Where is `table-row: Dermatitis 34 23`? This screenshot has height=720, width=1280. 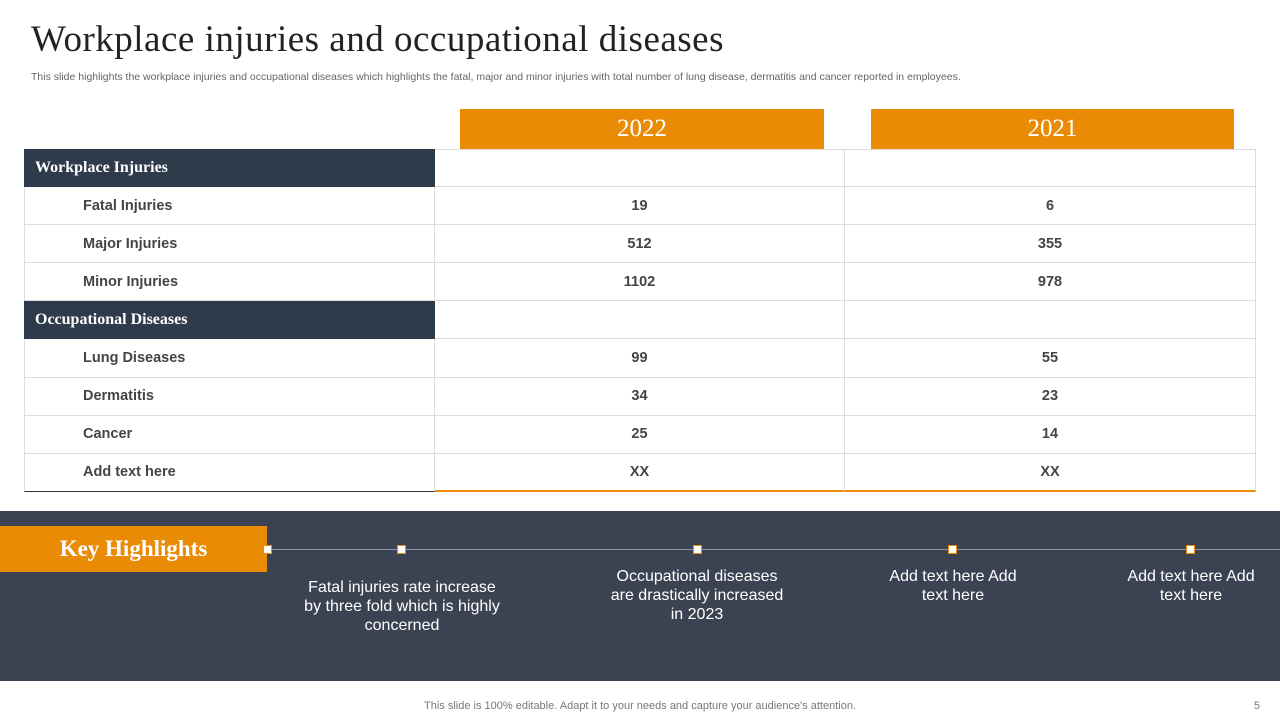 table-row: Dermatitis 34 23 is located at coordinates (640, 396).